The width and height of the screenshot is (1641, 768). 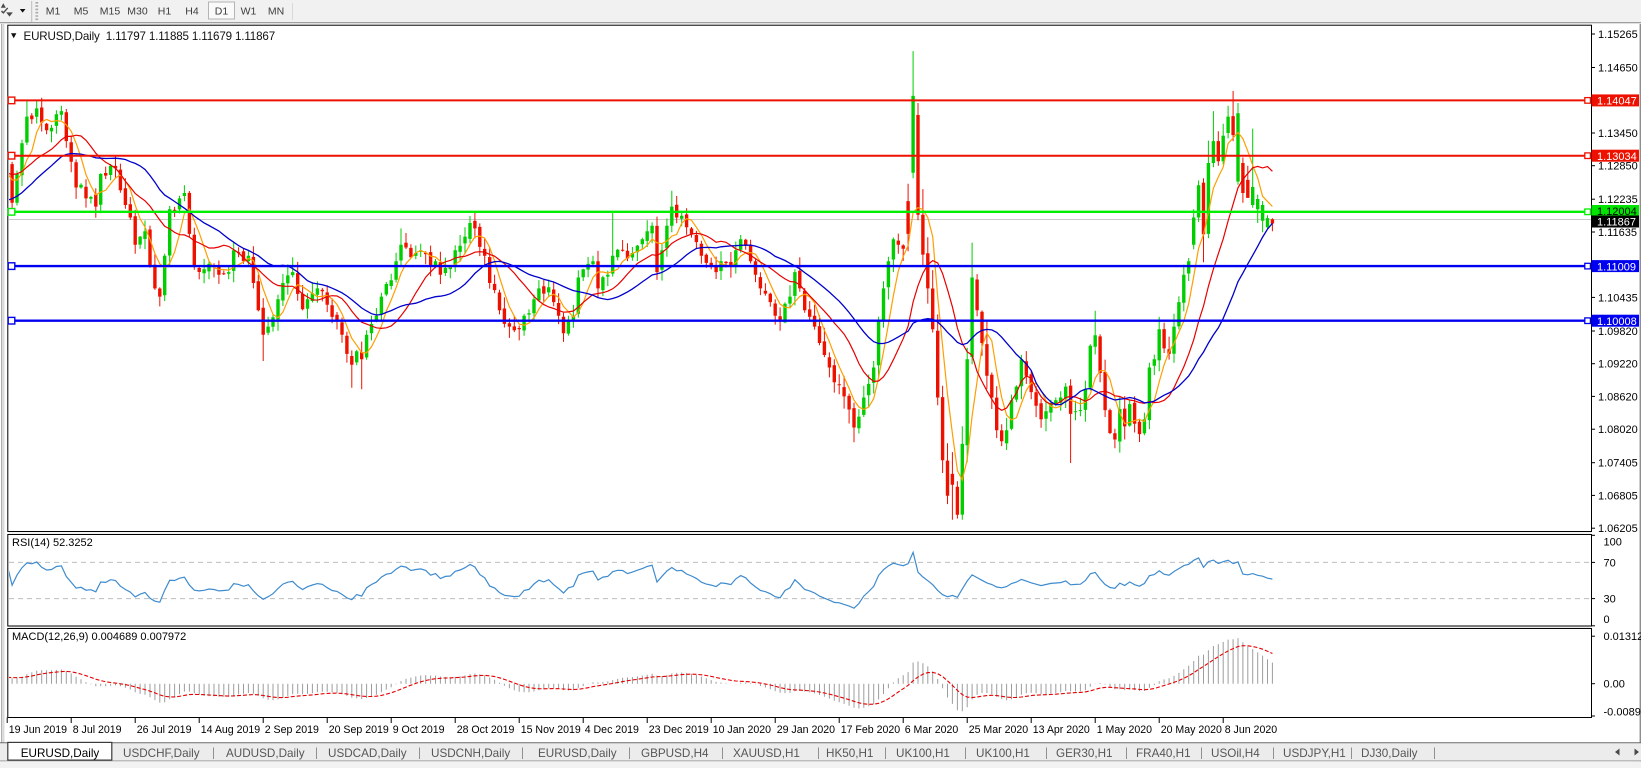 What do you see at coordinates (1616, 267) in the screenshot?
I see `svg-text: 1.11009` at bounding box center [1616, 267].